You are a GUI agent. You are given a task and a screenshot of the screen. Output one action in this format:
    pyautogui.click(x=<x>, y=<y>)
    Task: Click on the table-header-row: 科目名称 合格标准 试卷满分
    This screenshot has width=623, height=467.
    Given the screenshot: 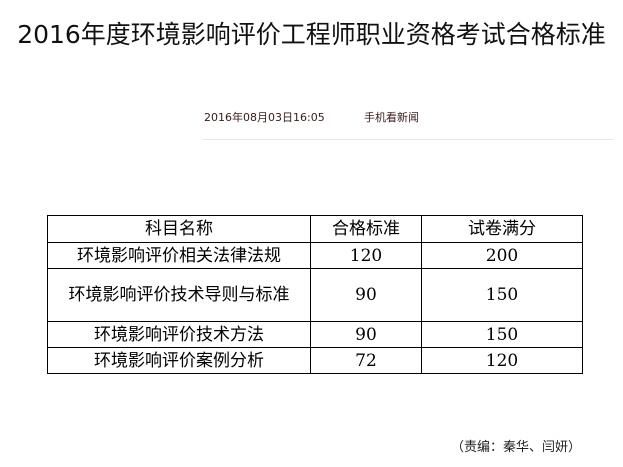 What is the action you would take?
    pyautogui.click(x=315, y=229)
    